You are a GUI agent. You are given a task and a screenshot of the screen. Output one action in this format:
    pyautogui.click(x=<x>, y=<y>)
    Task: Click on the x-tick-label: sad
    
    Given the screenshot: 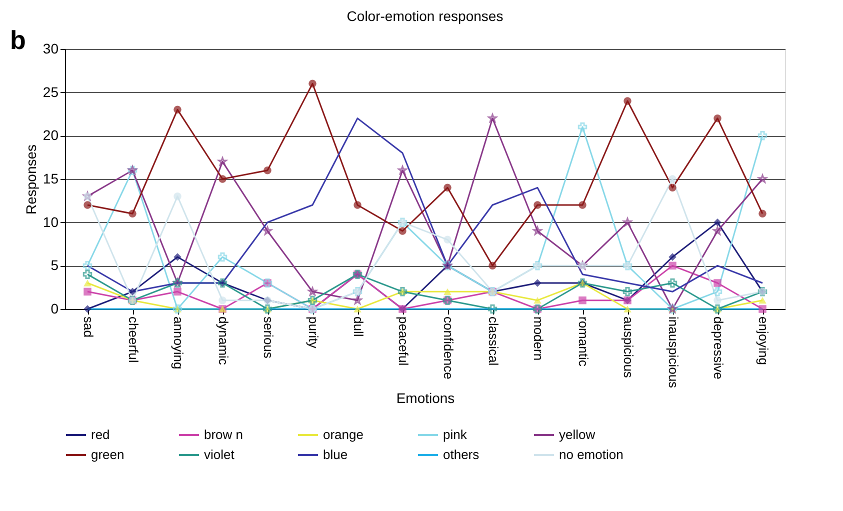 What is the action you would take?
    pyautogui.click(x=88, y=327)
    